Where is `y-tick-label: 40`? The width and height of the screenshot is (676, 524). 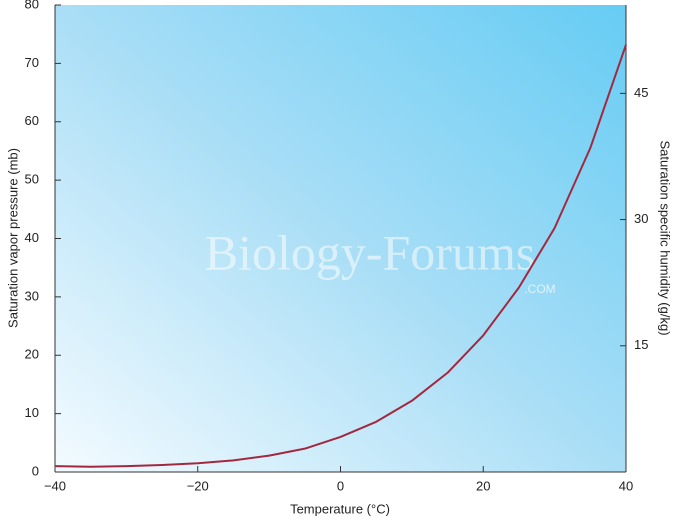 y-tick-label: 40 is located at coordinates (32, 237).